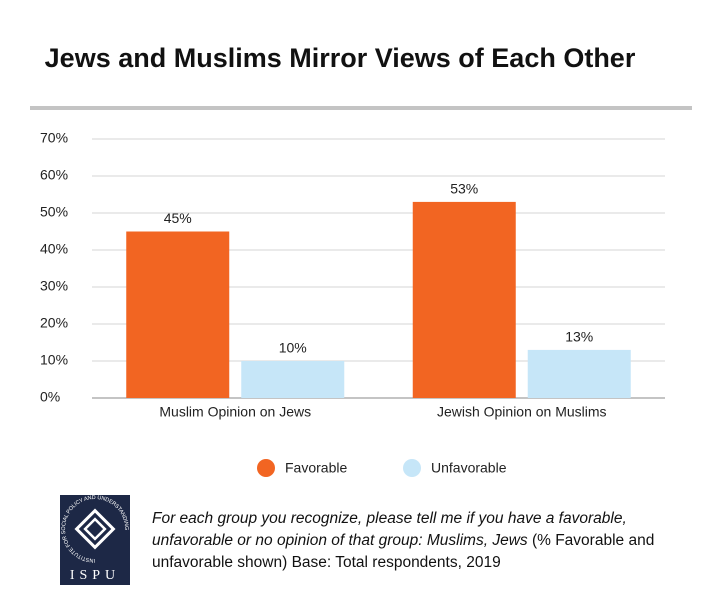  I want to click on y-tick-label: 40%, so click(54, 249).